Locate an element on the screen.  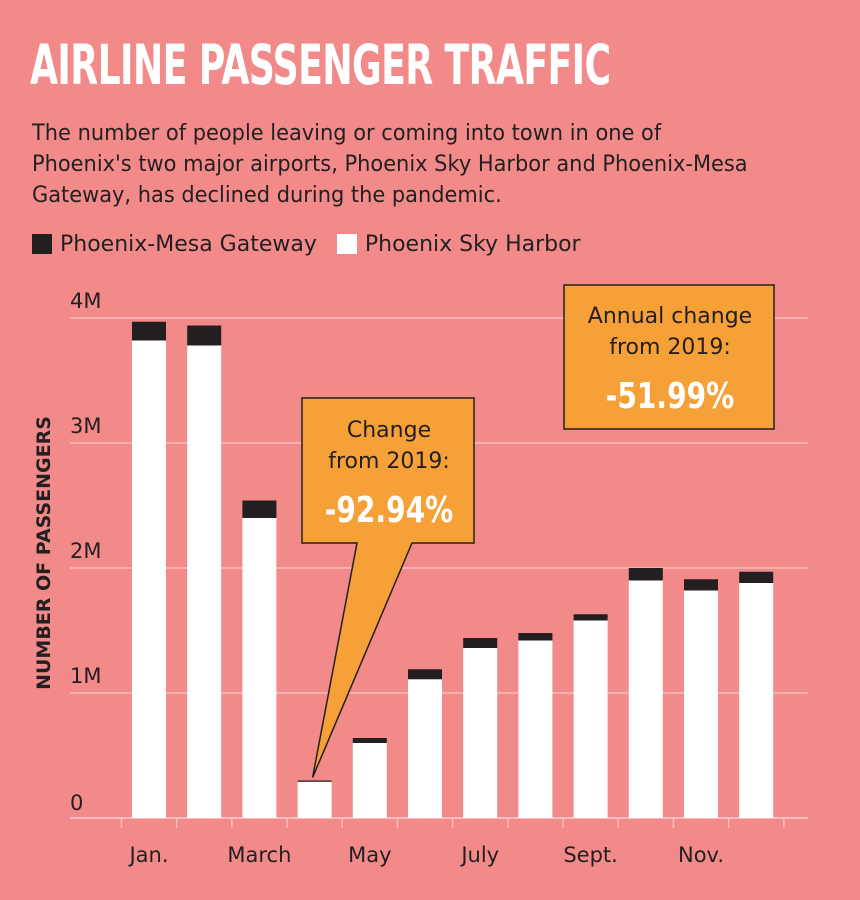
callout-annual-value: -51.99% is located at coordinates (670, 396).